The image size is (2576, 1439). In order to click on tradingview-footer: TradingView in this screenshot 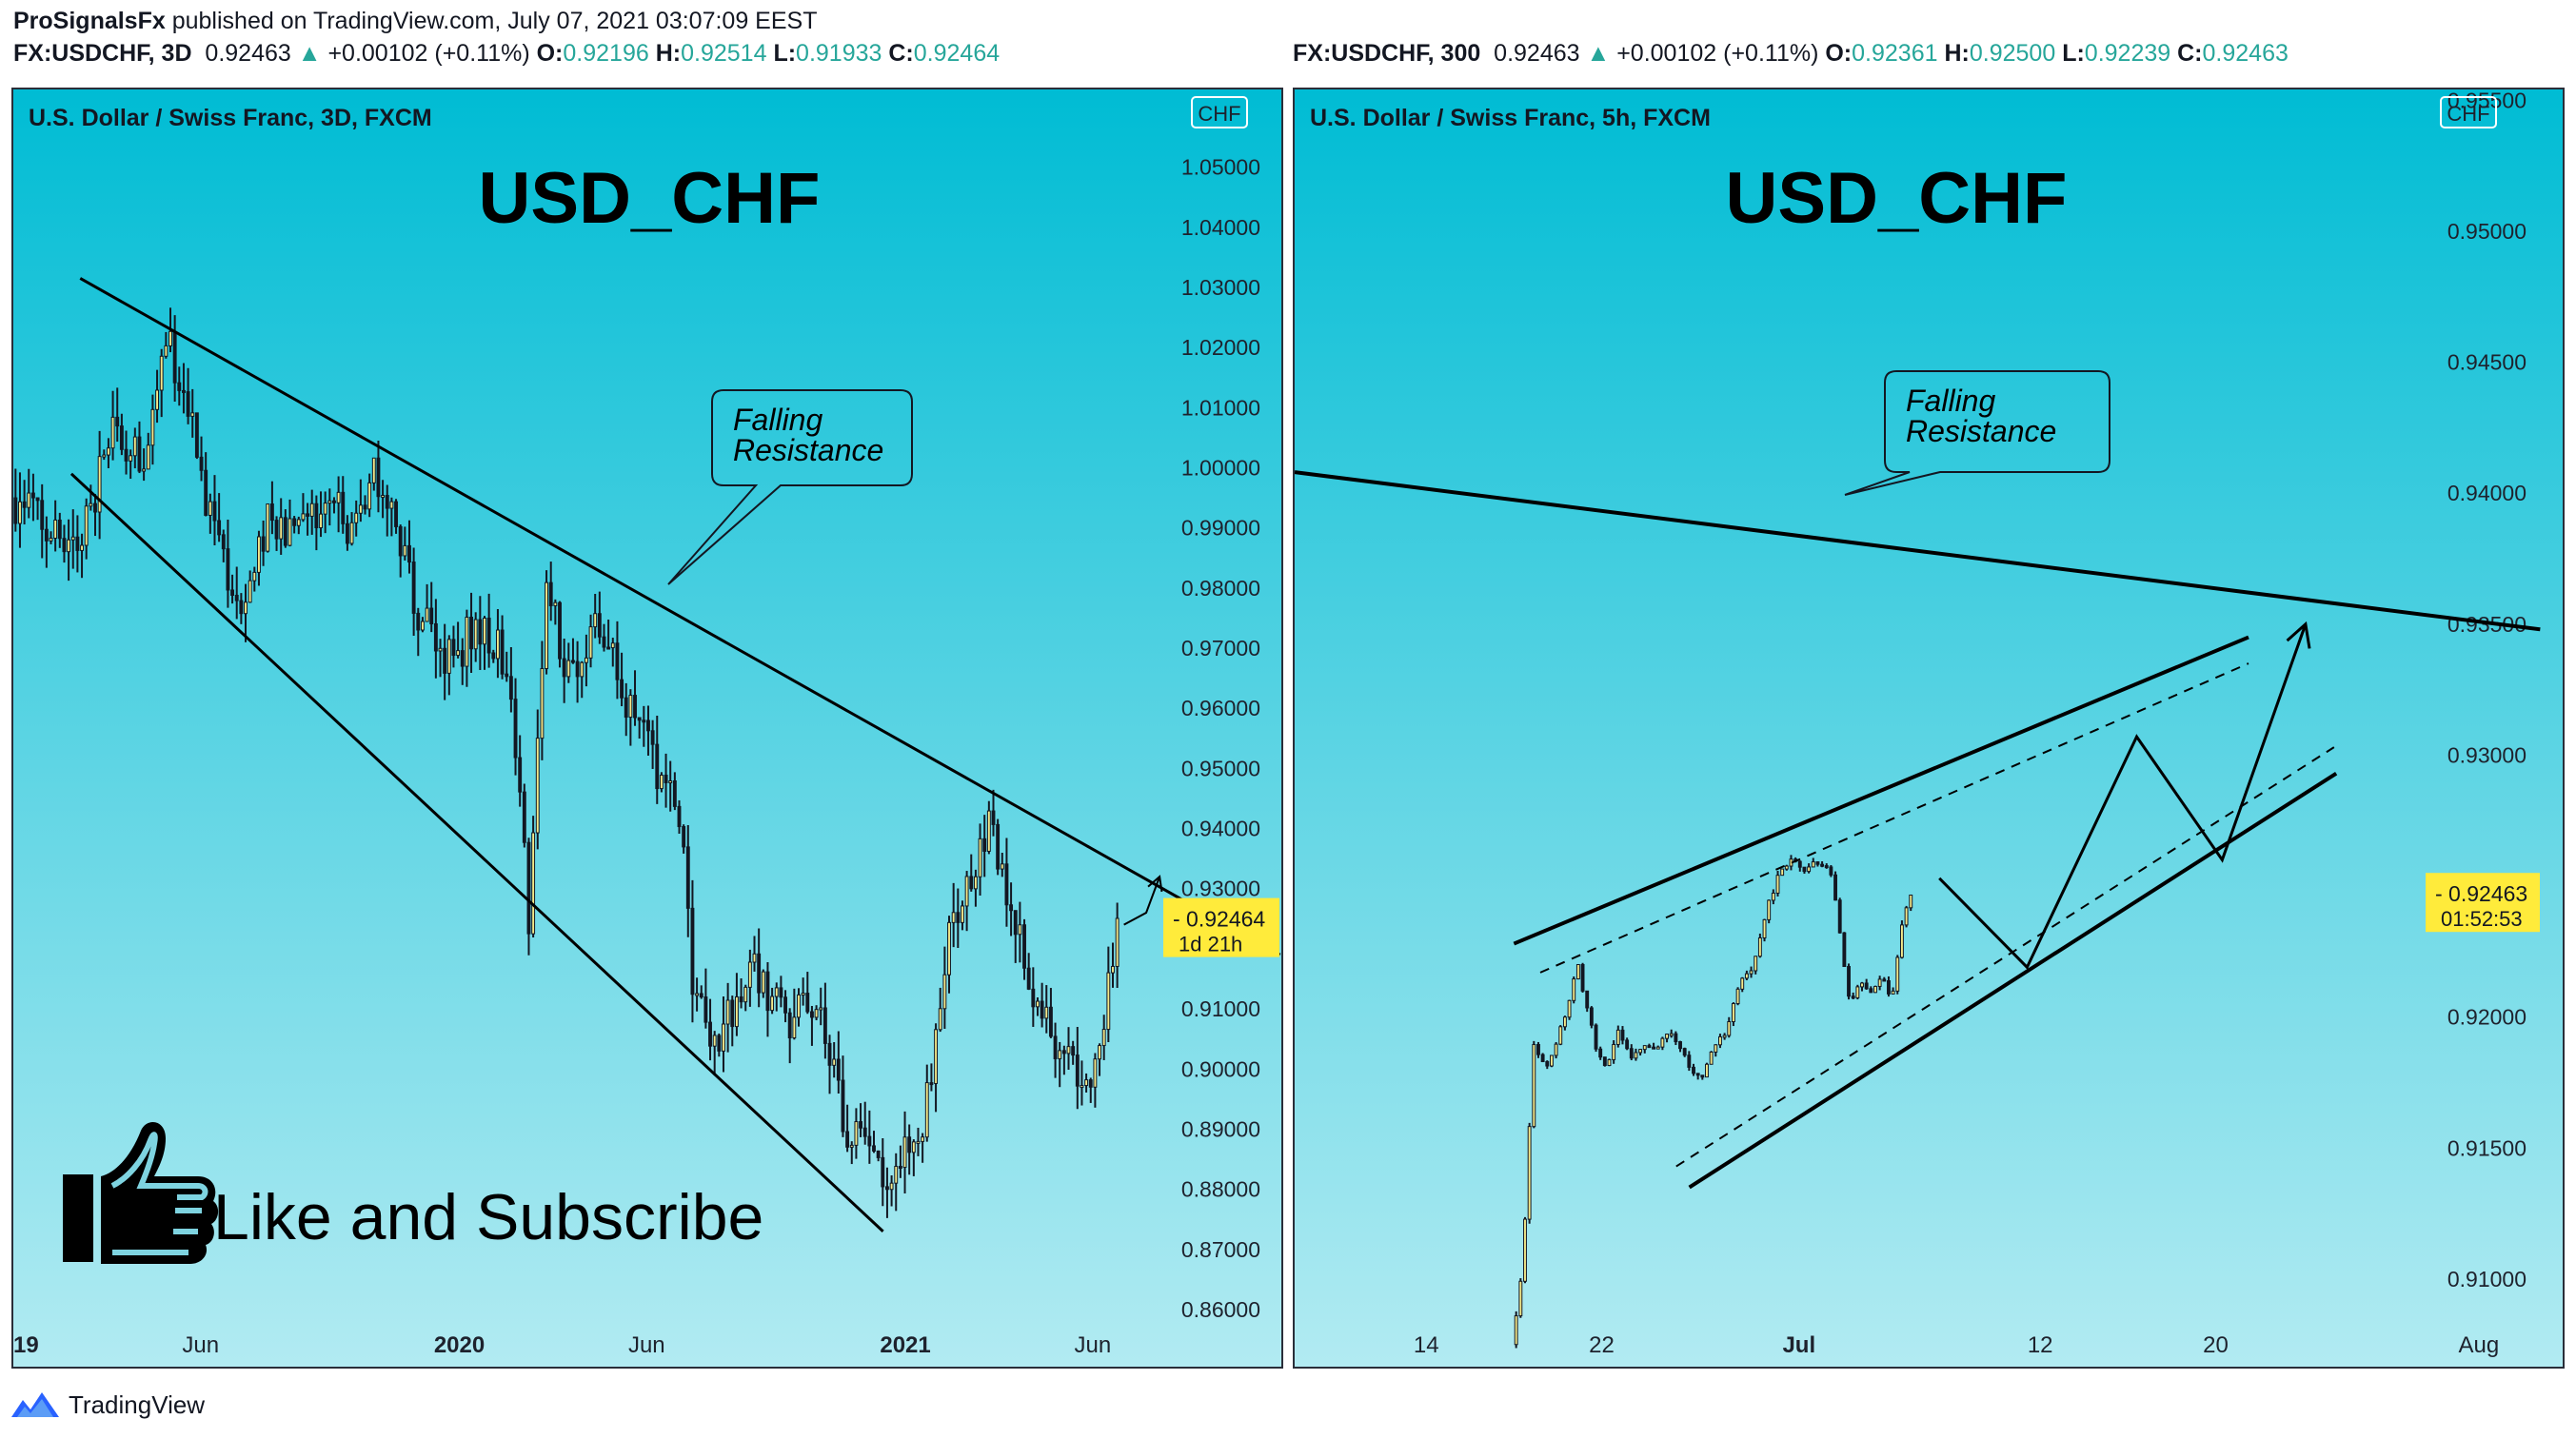, I will do `click(107, 1405)`.